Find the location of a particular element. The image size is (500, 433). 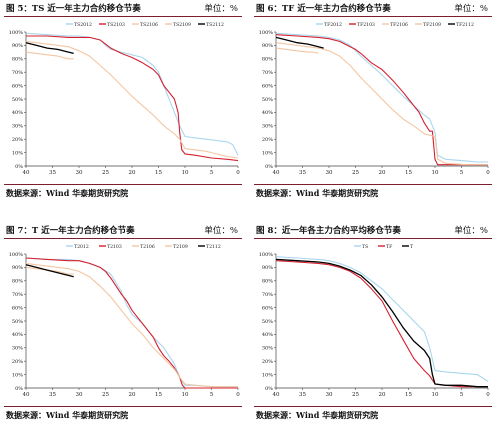

series-line-tf2112 is located at coordinates (299, 42).